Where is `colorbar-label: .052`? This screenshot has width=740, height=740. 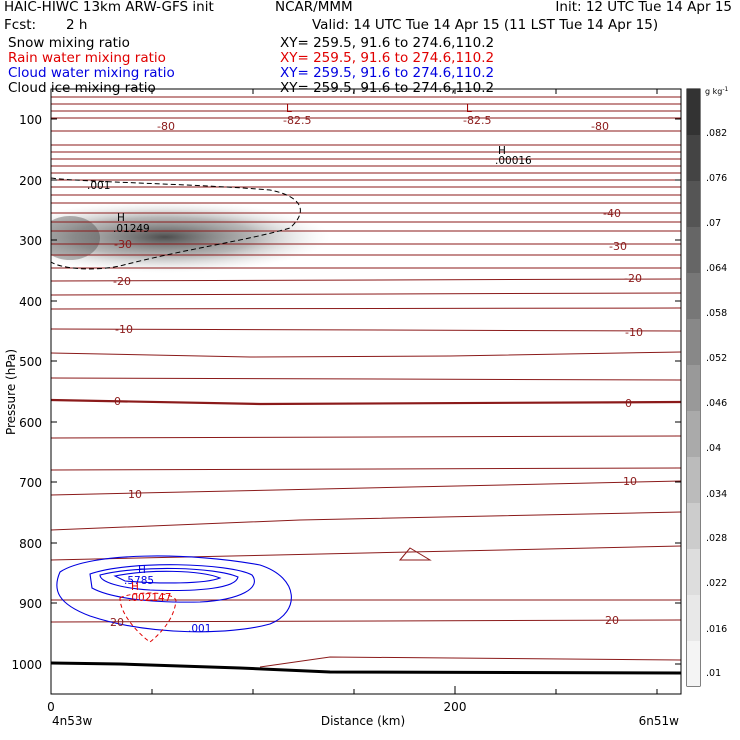 colorbar-label: .052 is located at coordinates (716, 358).